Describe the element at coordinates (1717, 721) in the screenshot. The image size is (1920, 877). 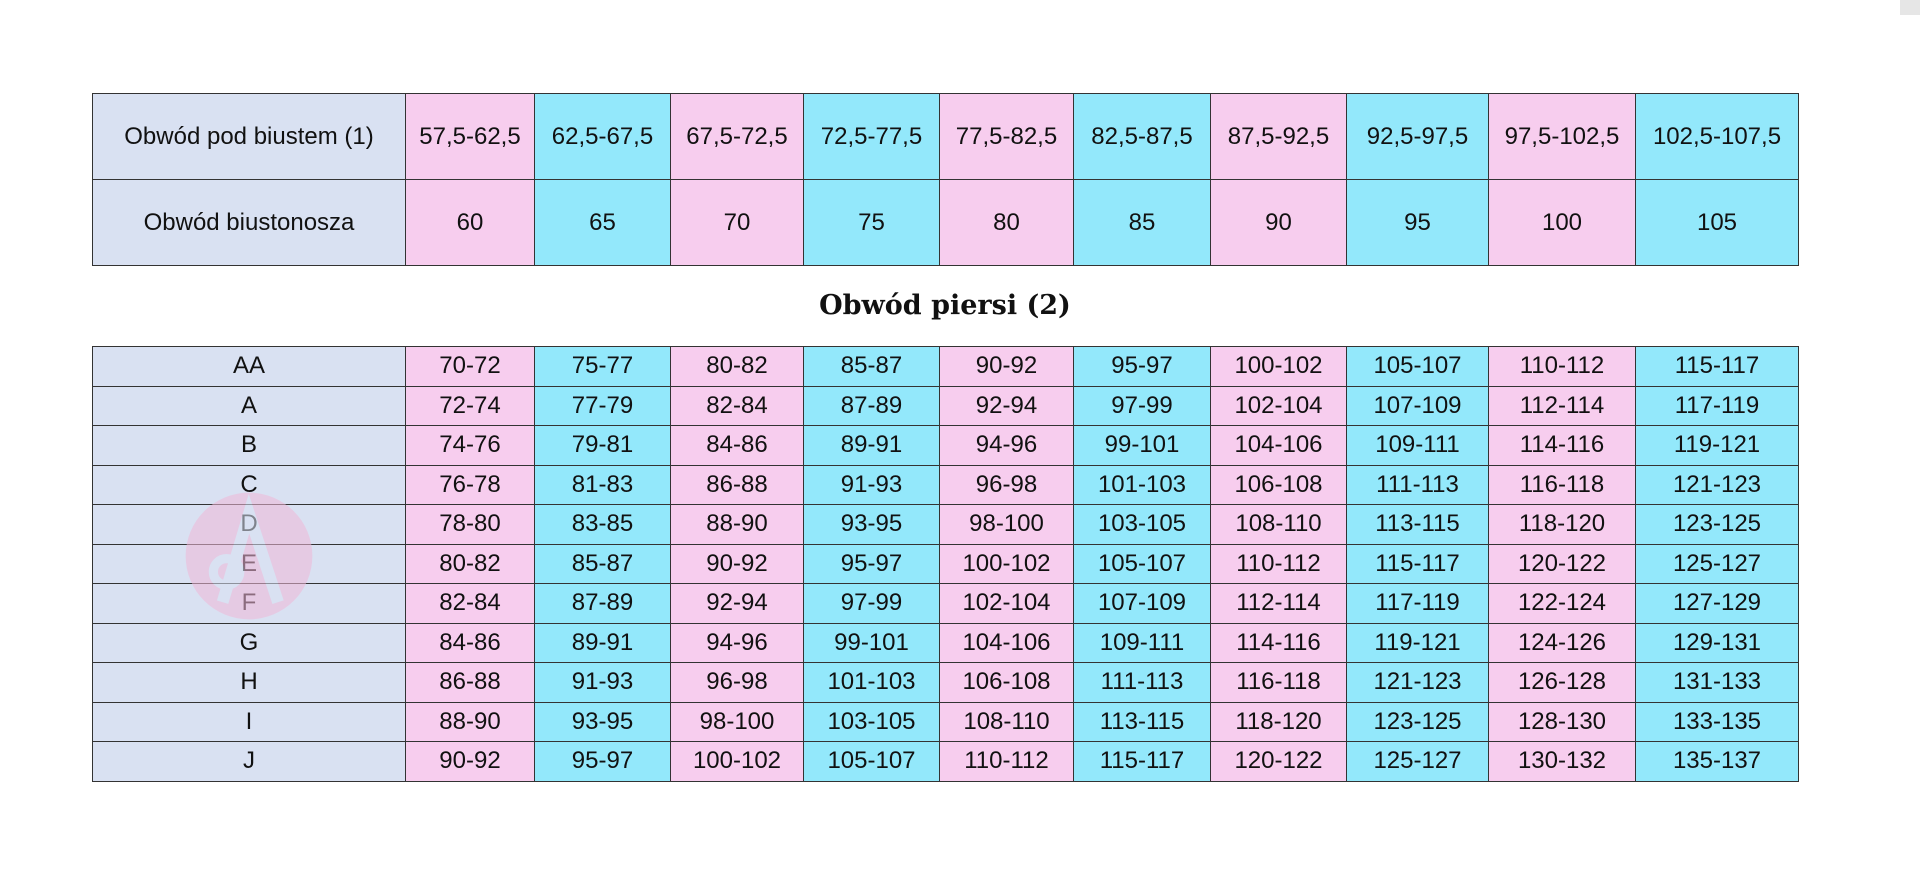
I see `table-cell: 133-135` at that location.